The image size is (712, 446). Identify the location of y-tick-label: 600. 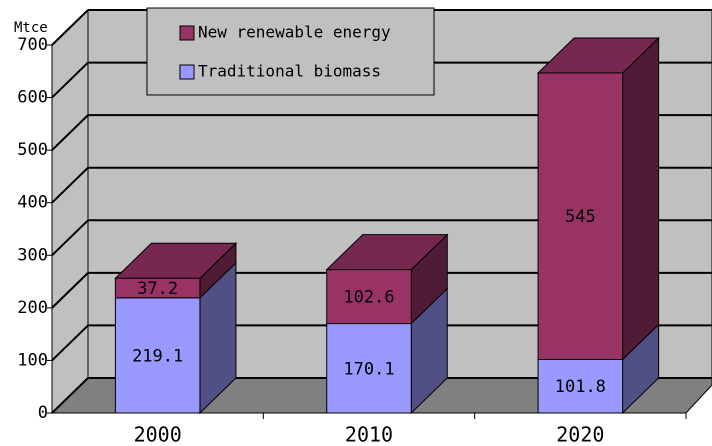
(32, 98).